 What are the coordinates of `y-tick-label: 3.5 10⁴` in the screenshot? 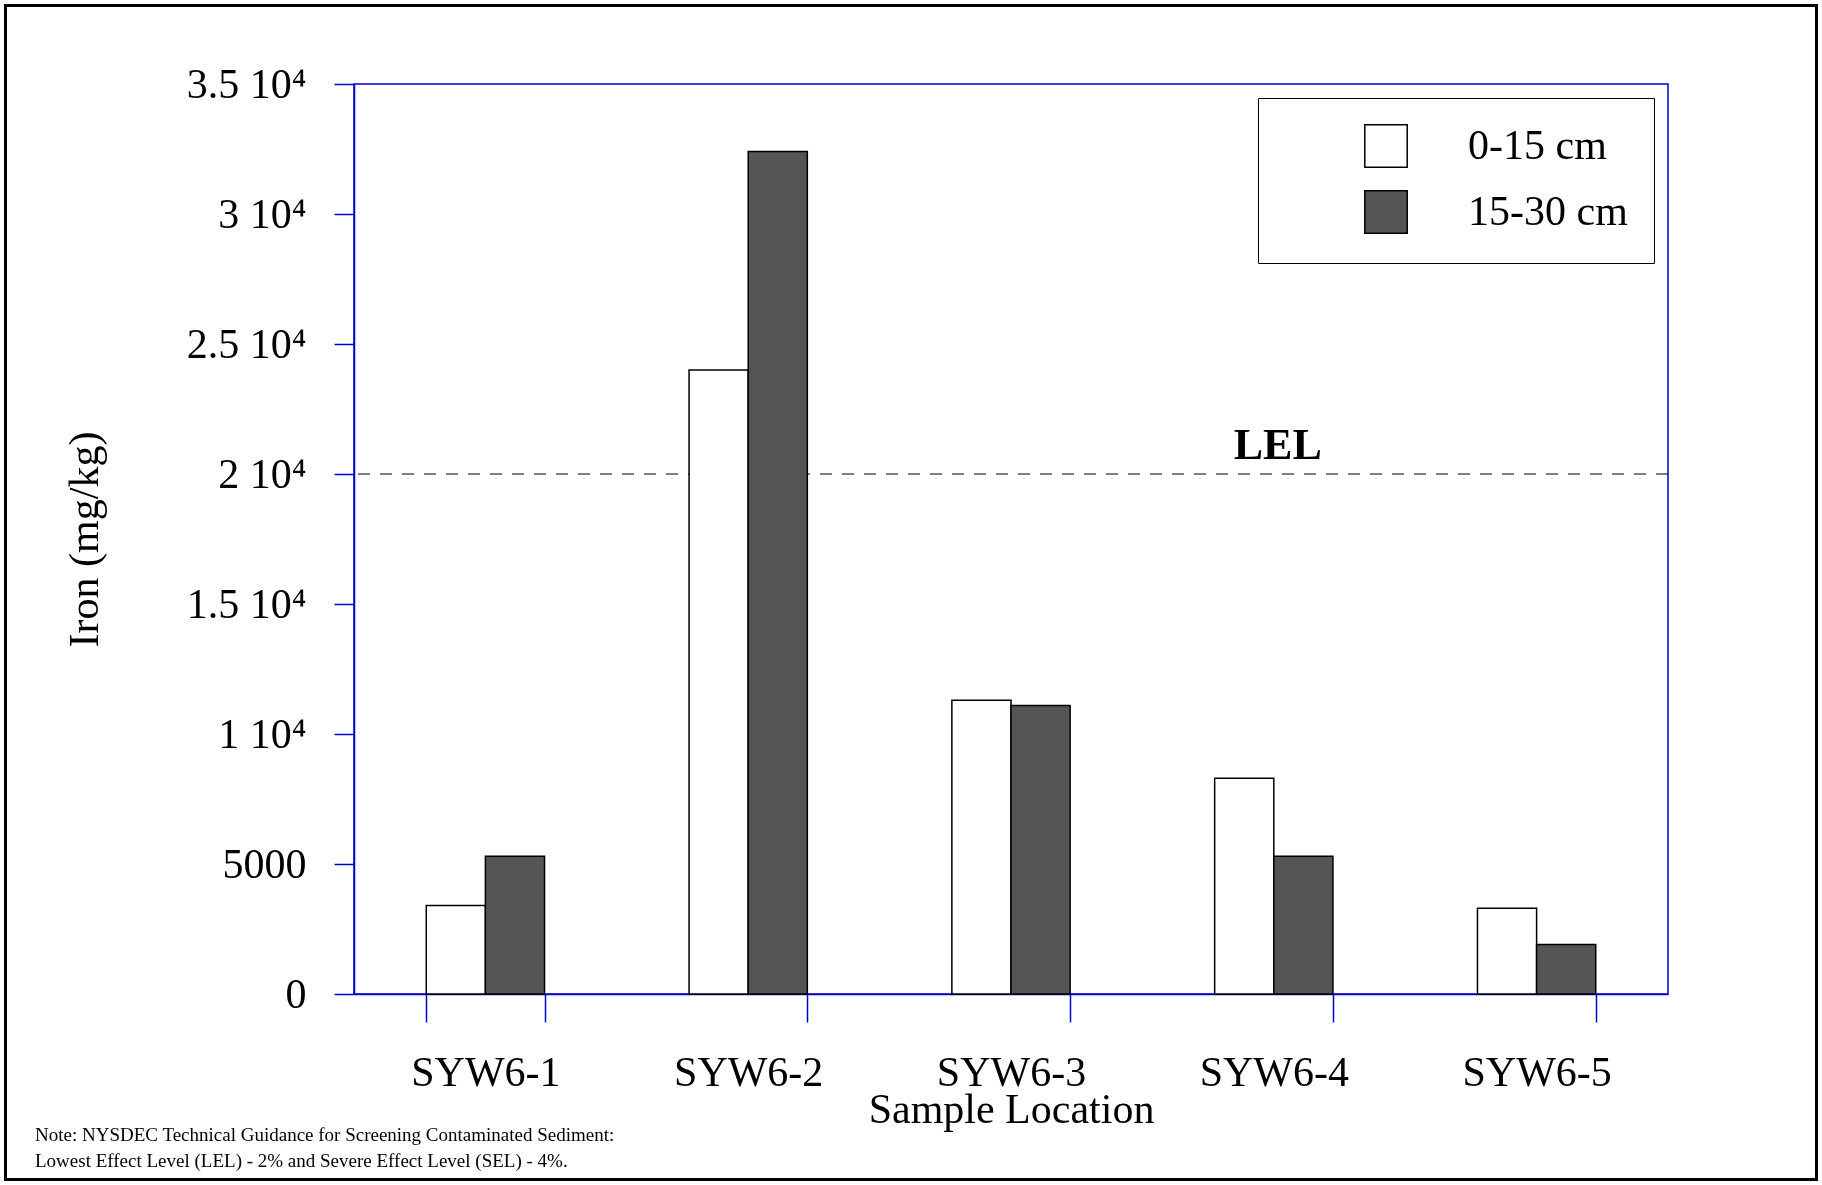 It's located at (246, 83).